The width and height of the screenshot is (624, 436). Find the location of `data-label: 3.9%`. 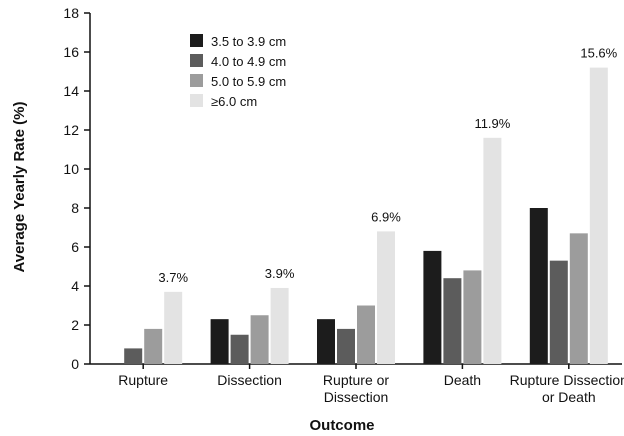

data-label: 3.9% is located at coordinates (280, 273).